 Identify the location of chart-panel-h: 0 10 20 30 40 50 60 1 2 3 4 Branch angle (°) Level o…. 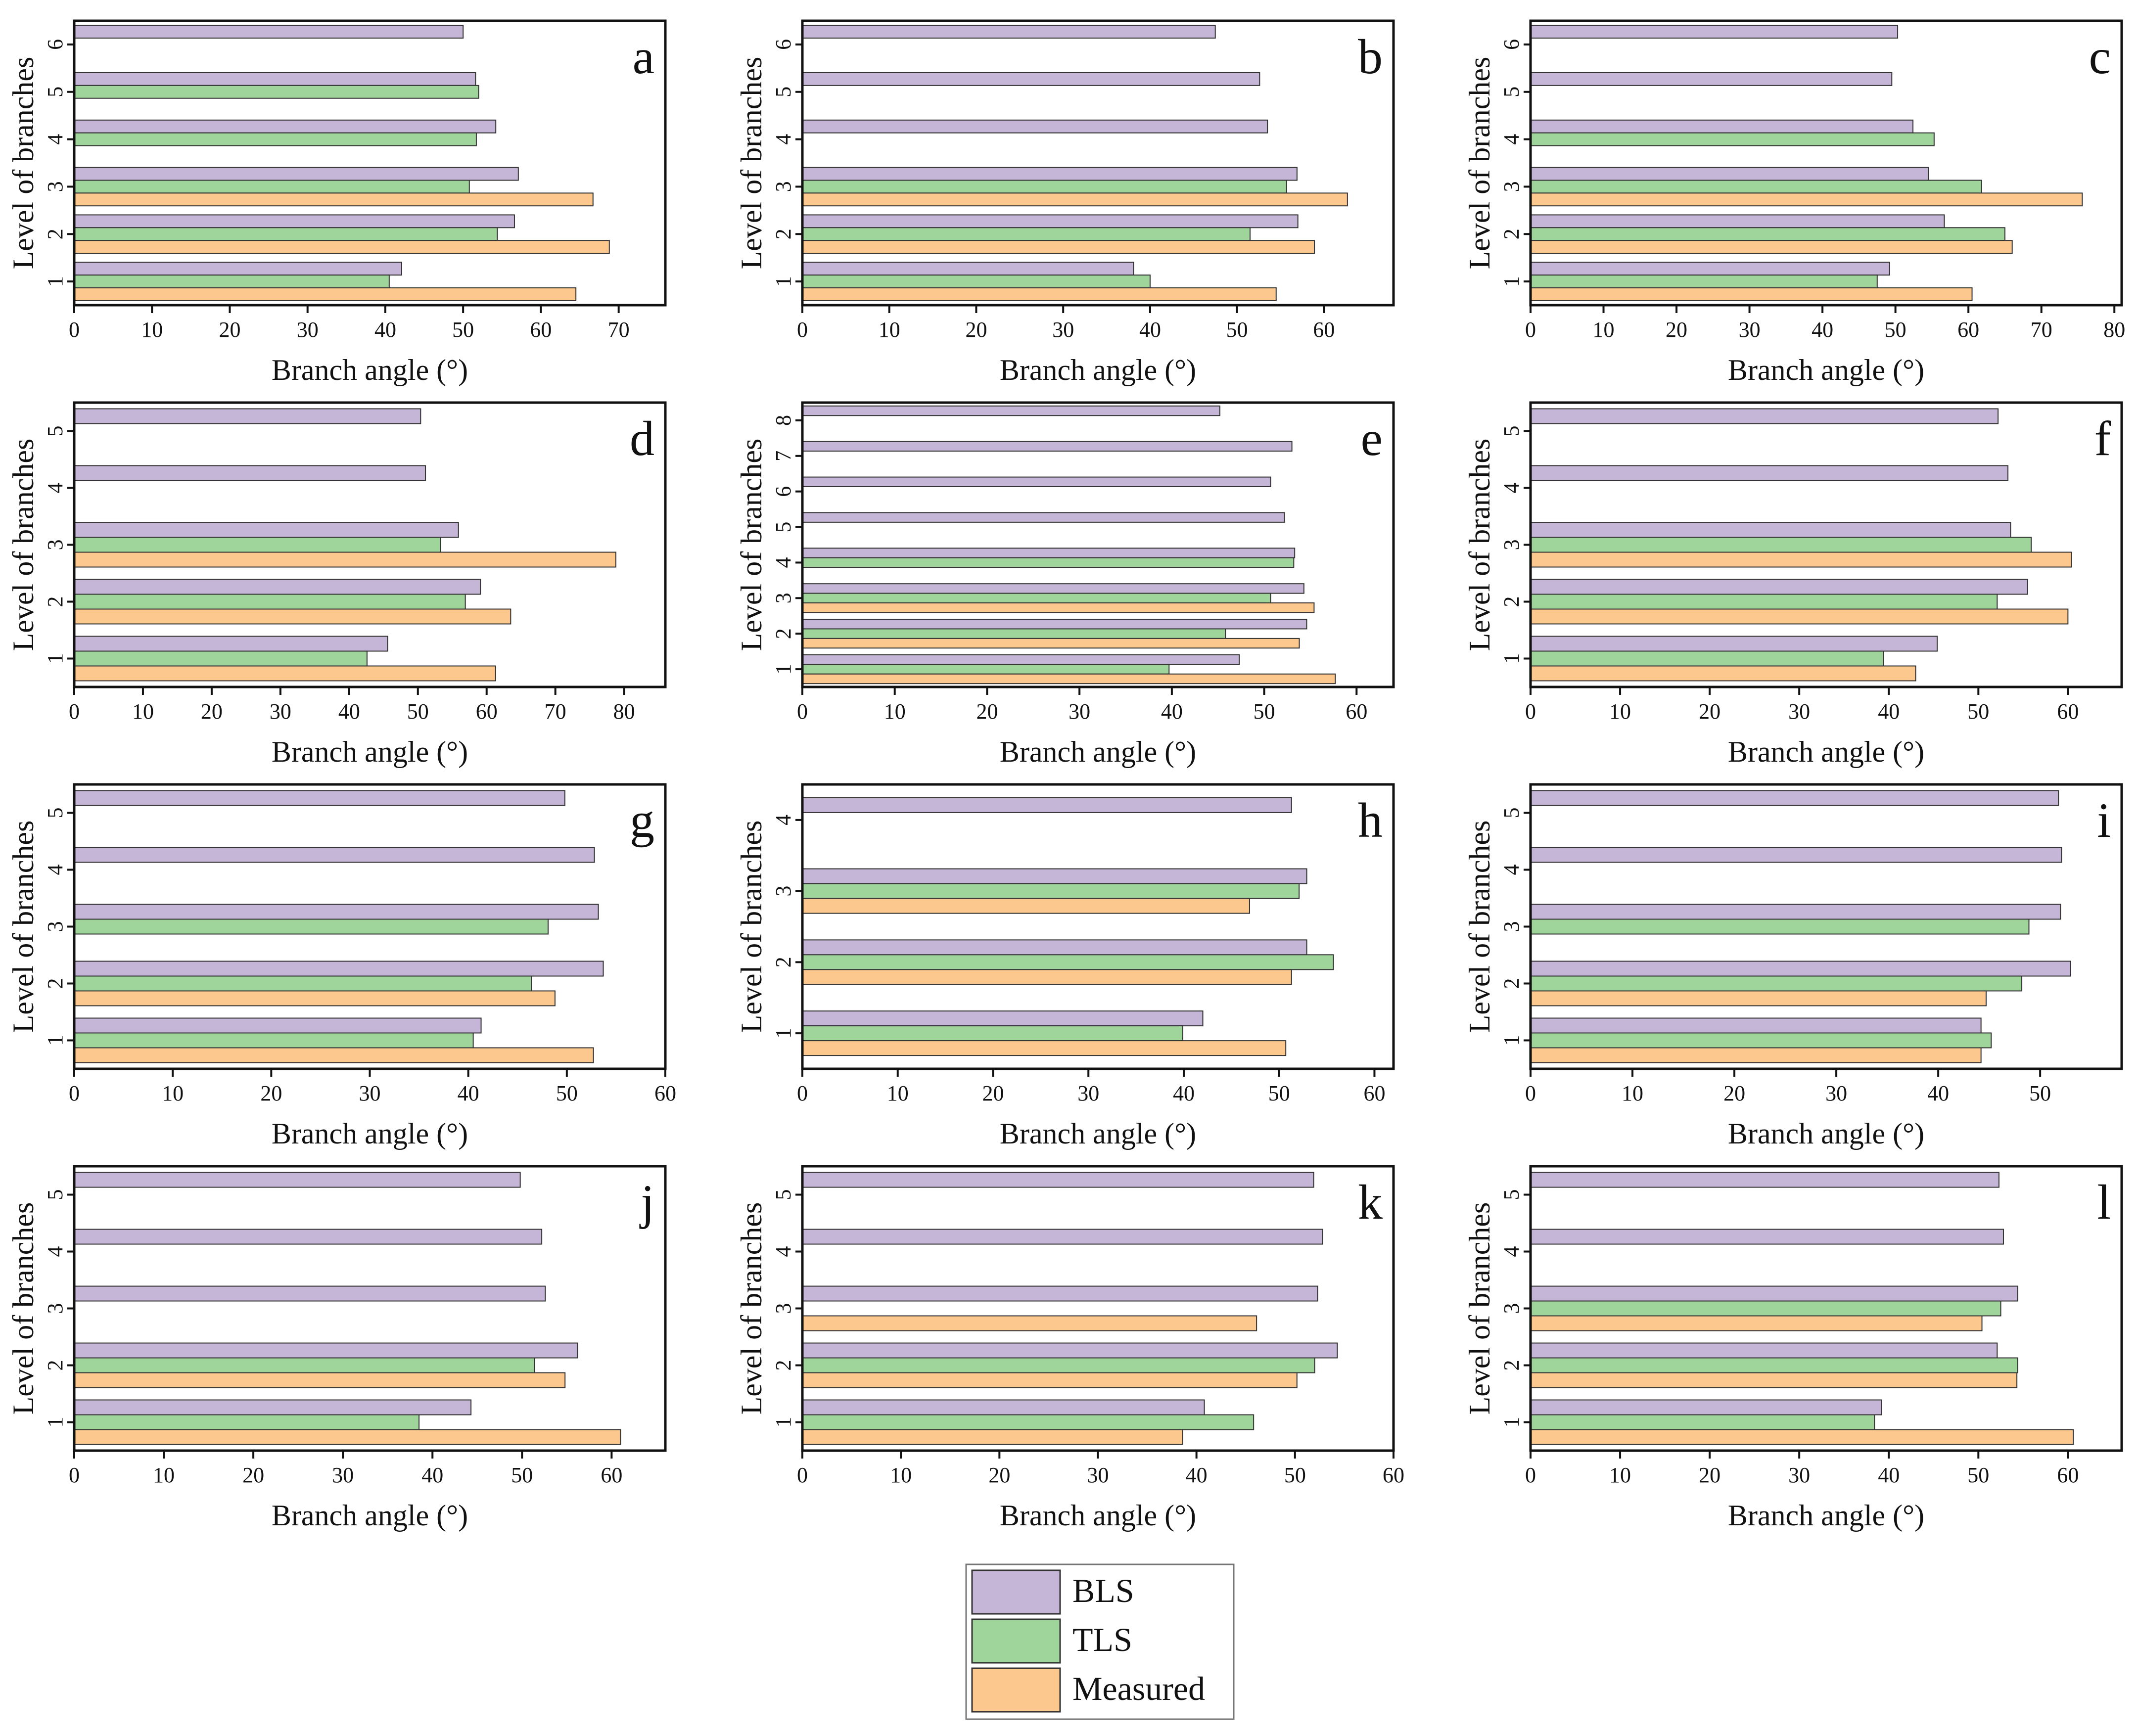
(1065, 966).